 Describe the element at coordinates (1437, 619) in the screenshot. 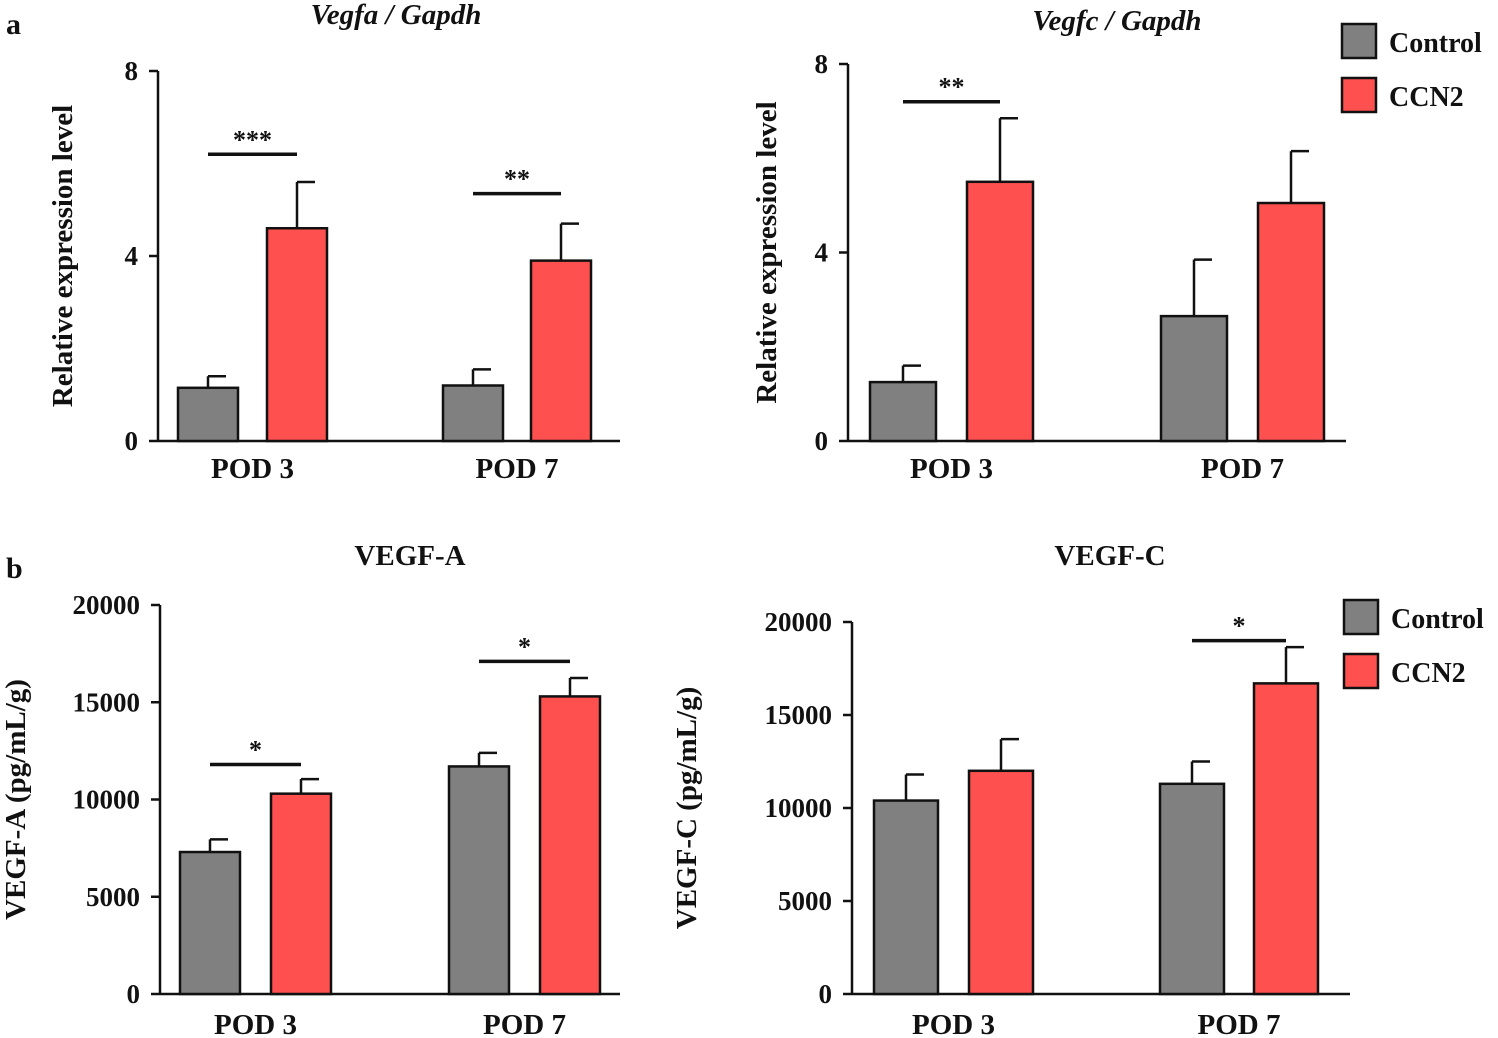

I see `legend-bottom-control-label: Control` at that location.